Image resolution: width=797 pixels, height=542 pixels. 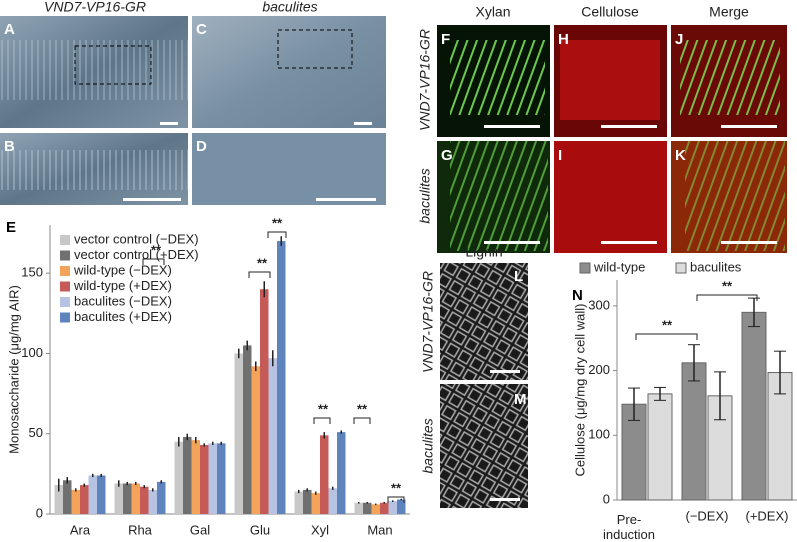 What do you see at coordinates (599, 434) in the screenshot?
I see `y-tick-label: 100` at bounding box center [599, 434].